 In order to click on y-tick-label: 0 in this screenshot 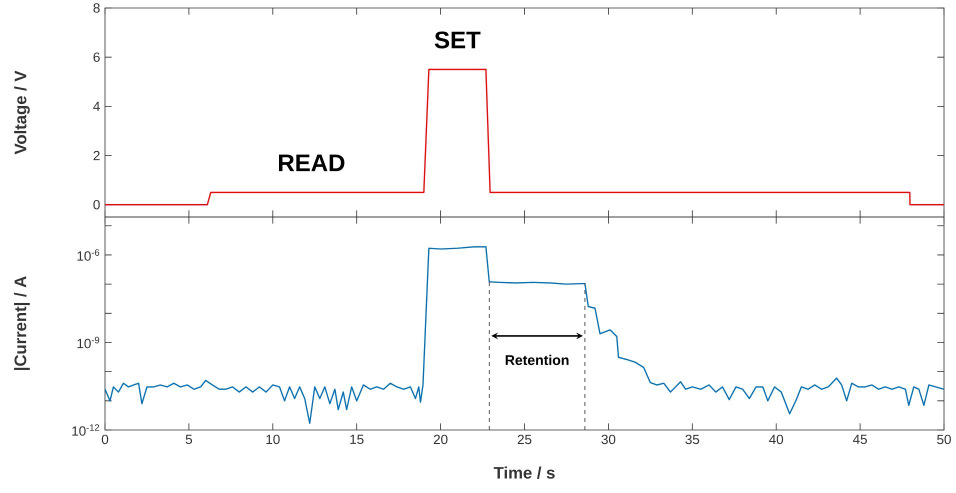, I will do `click(96, 205)`.